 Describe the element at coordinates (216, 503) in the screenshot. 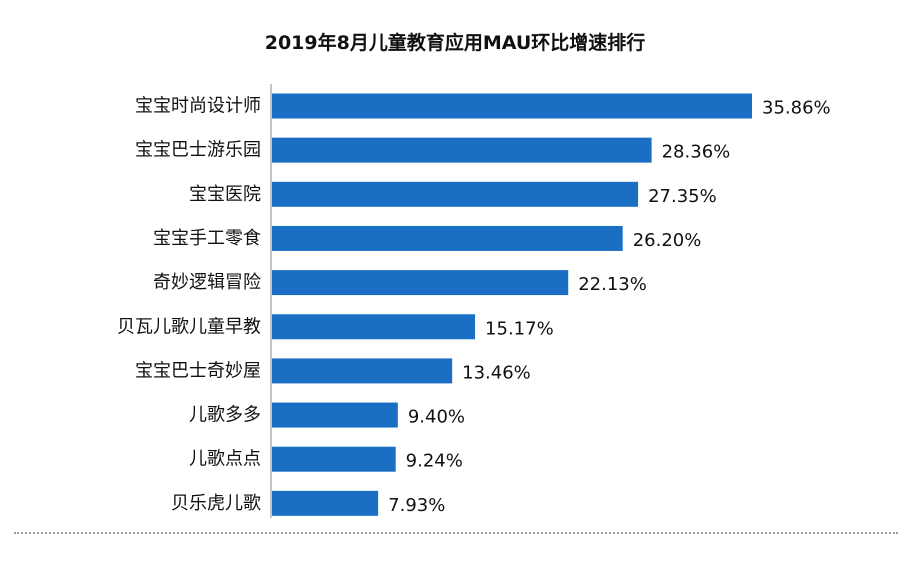

I see `category-label: 贝乐虎儿歌` at that location.